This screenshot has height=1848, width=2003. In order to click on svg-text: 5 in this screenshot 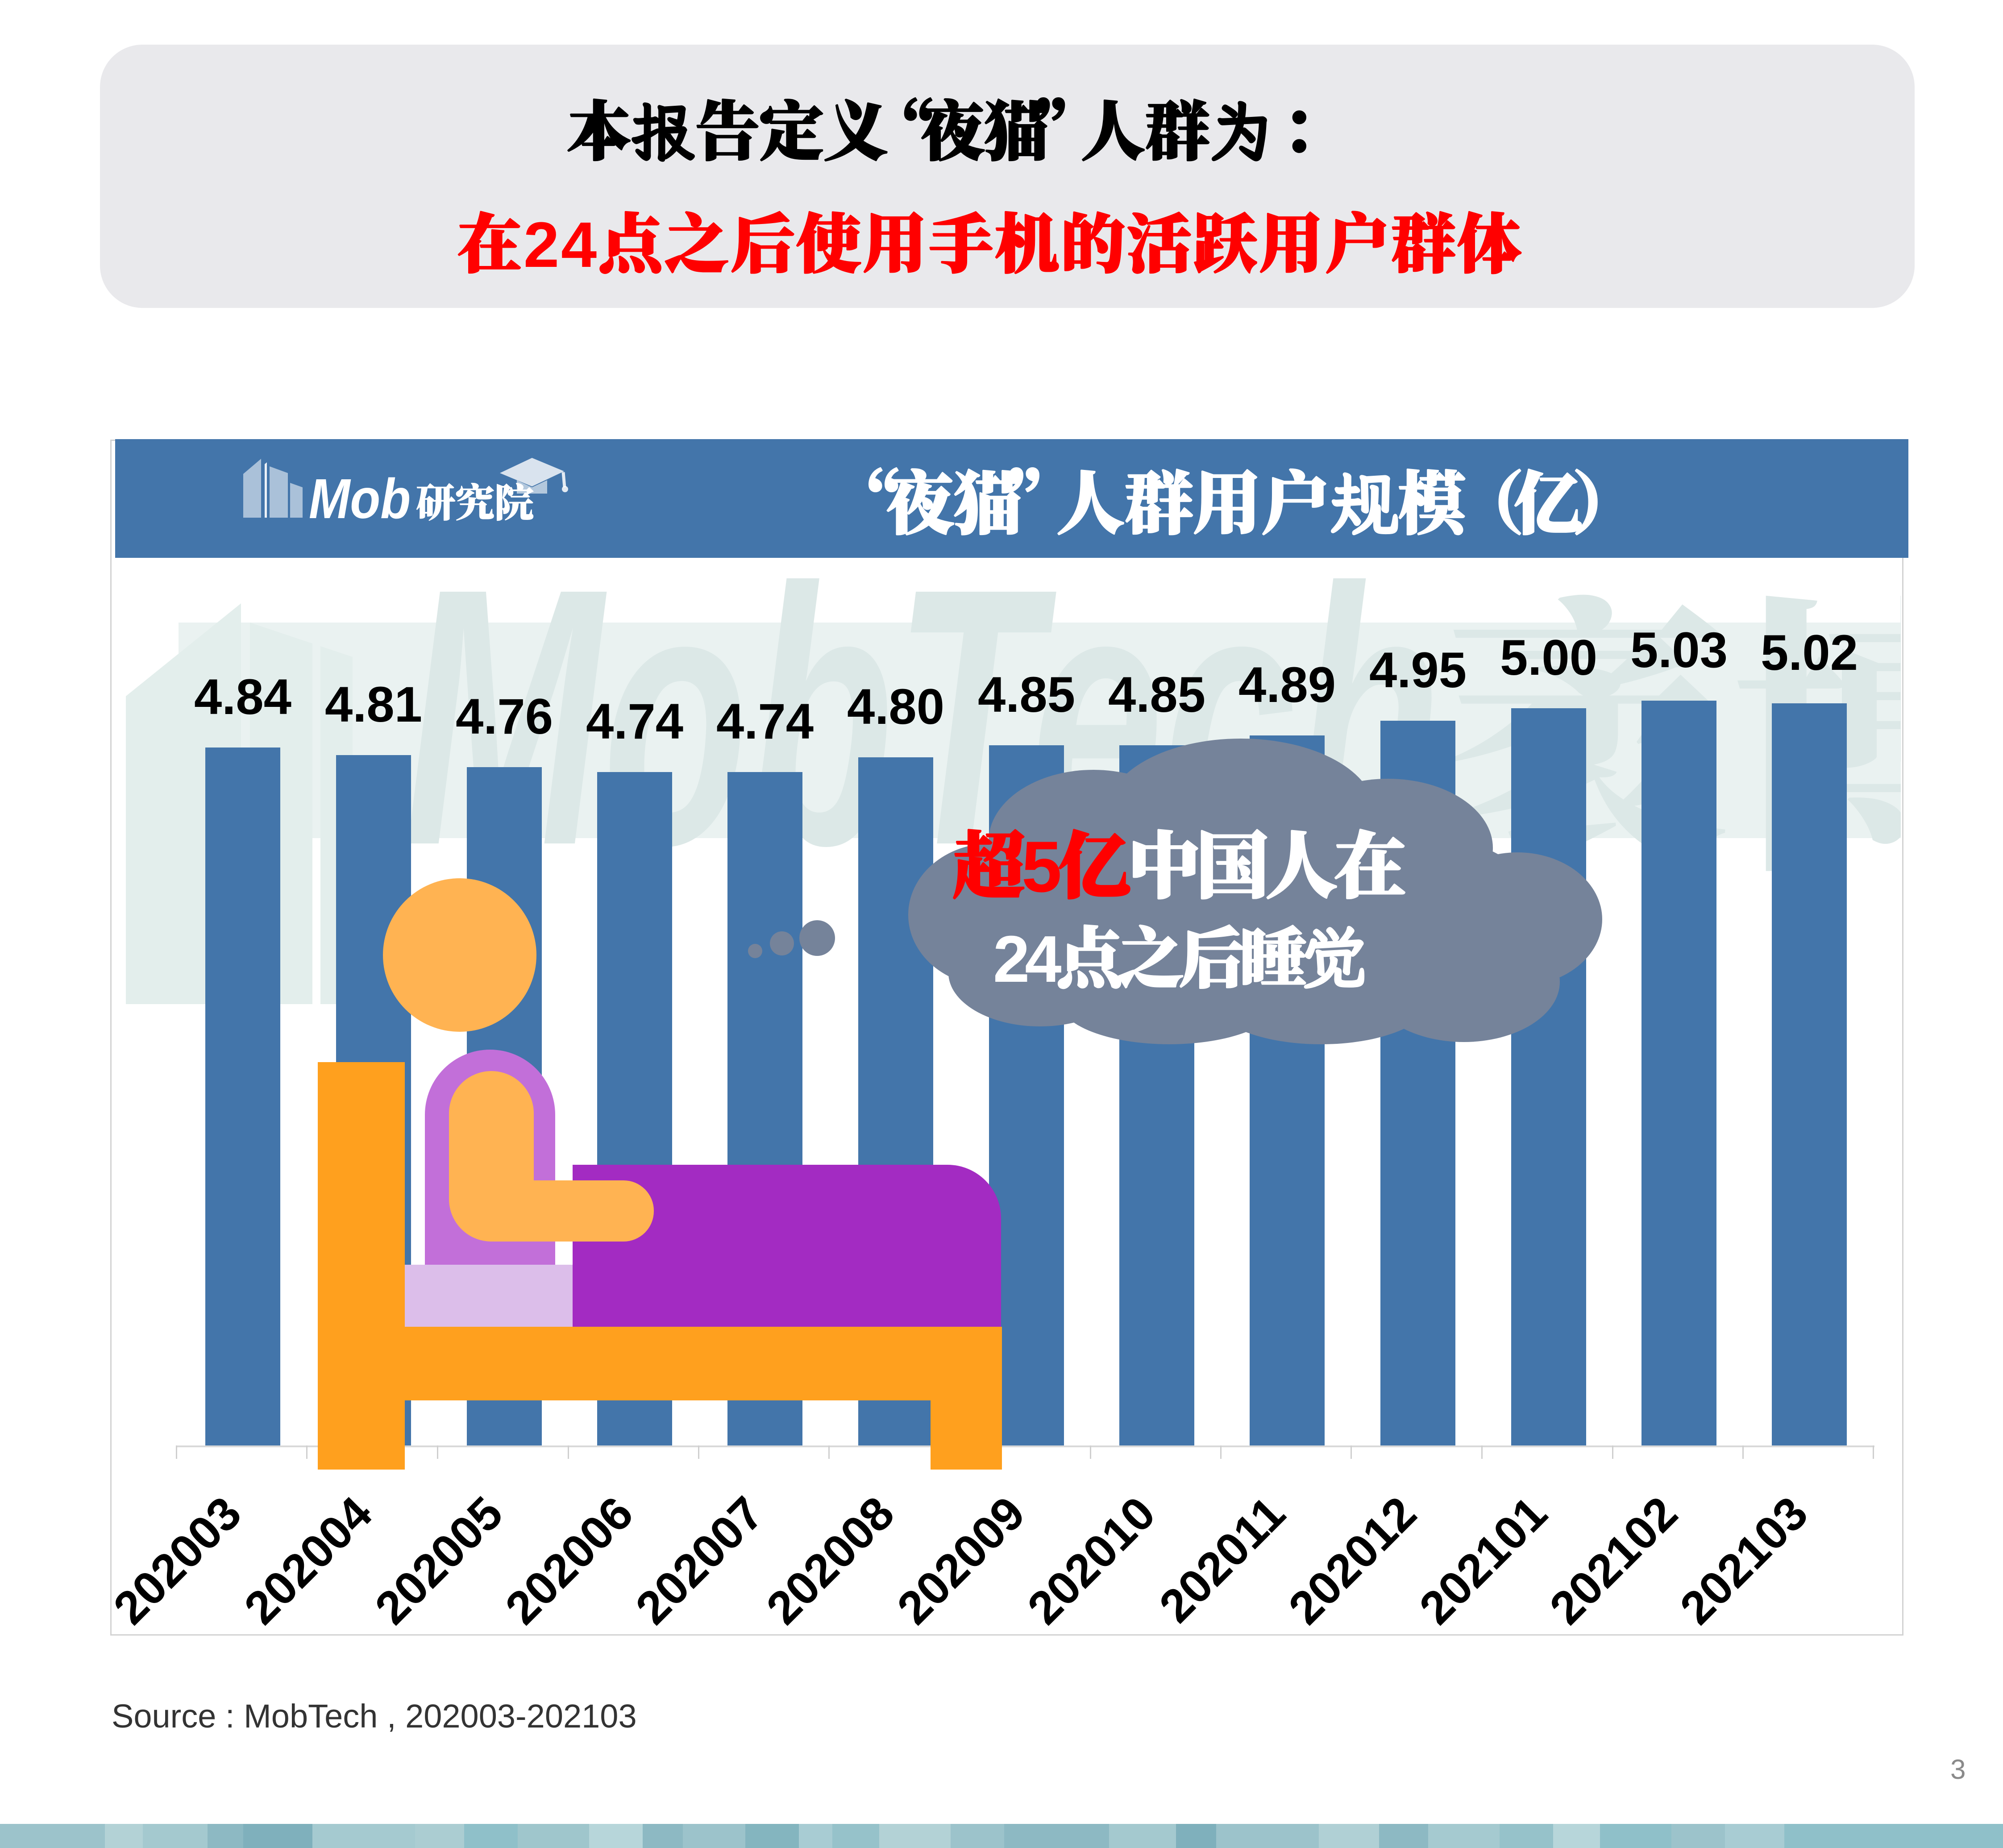, I will do `click(1042, 867)`.